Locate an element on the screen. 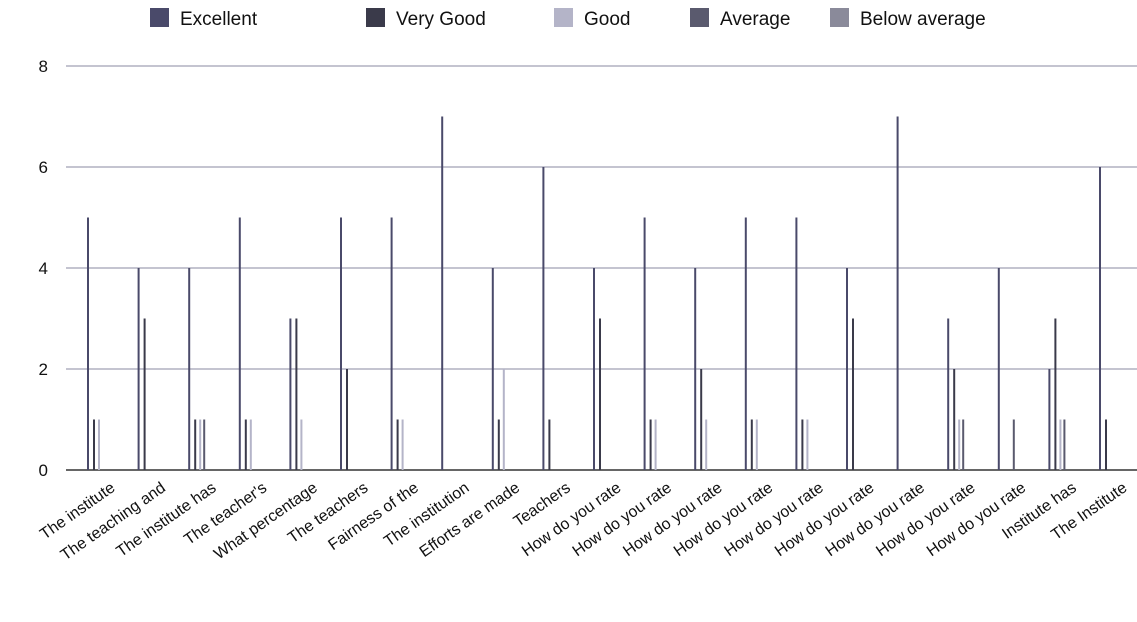 The image size is (1137, 622). legend-label: Average is located at coordinates (755, 19).